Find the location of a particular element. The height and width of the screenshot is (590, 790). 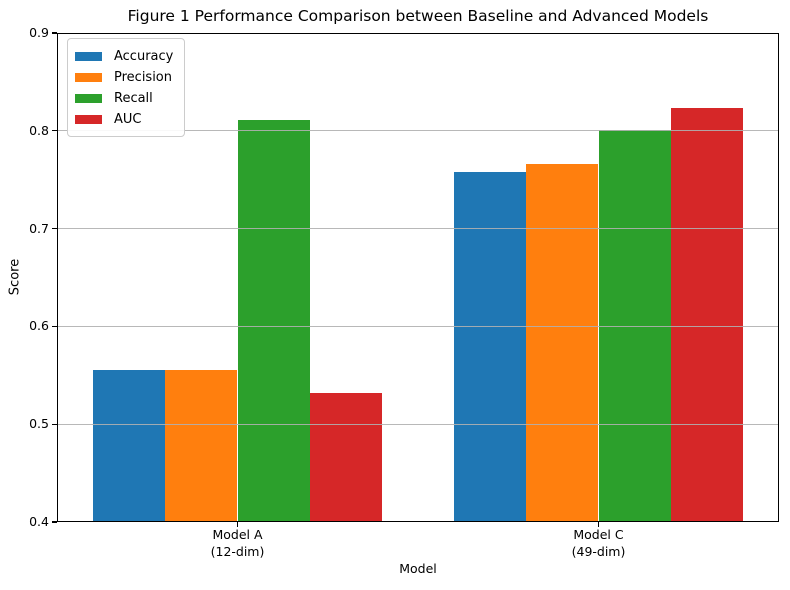

x-tick-label-model-a: Model A (12-dim) is located at coordinates (238, 543).